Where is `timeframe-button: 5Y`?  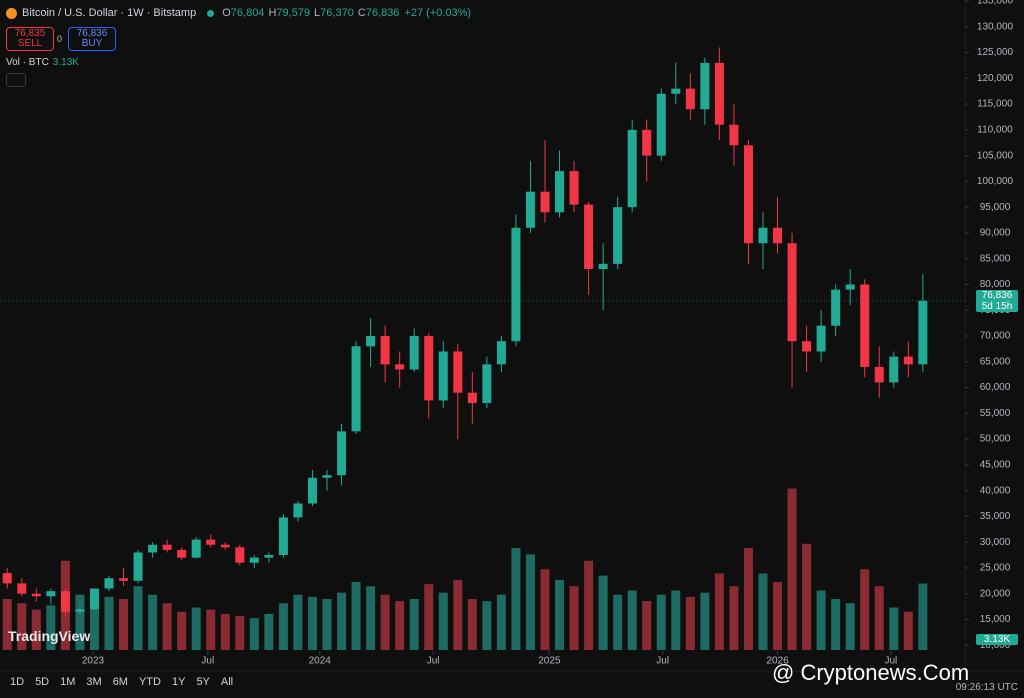
timeframe-button: 5Y is located at coordinates (203, 682).